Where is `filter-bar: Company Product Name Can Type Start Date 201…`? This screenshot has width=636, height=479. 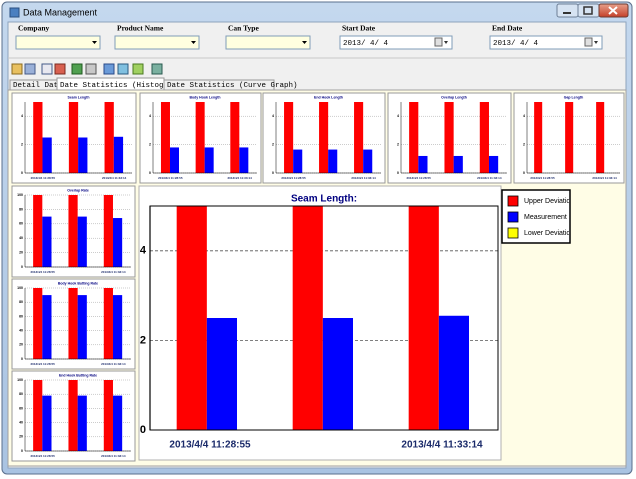 filter-bar: Company Product Name Can Type Start Date 201… is located at coordinates (309, 37).